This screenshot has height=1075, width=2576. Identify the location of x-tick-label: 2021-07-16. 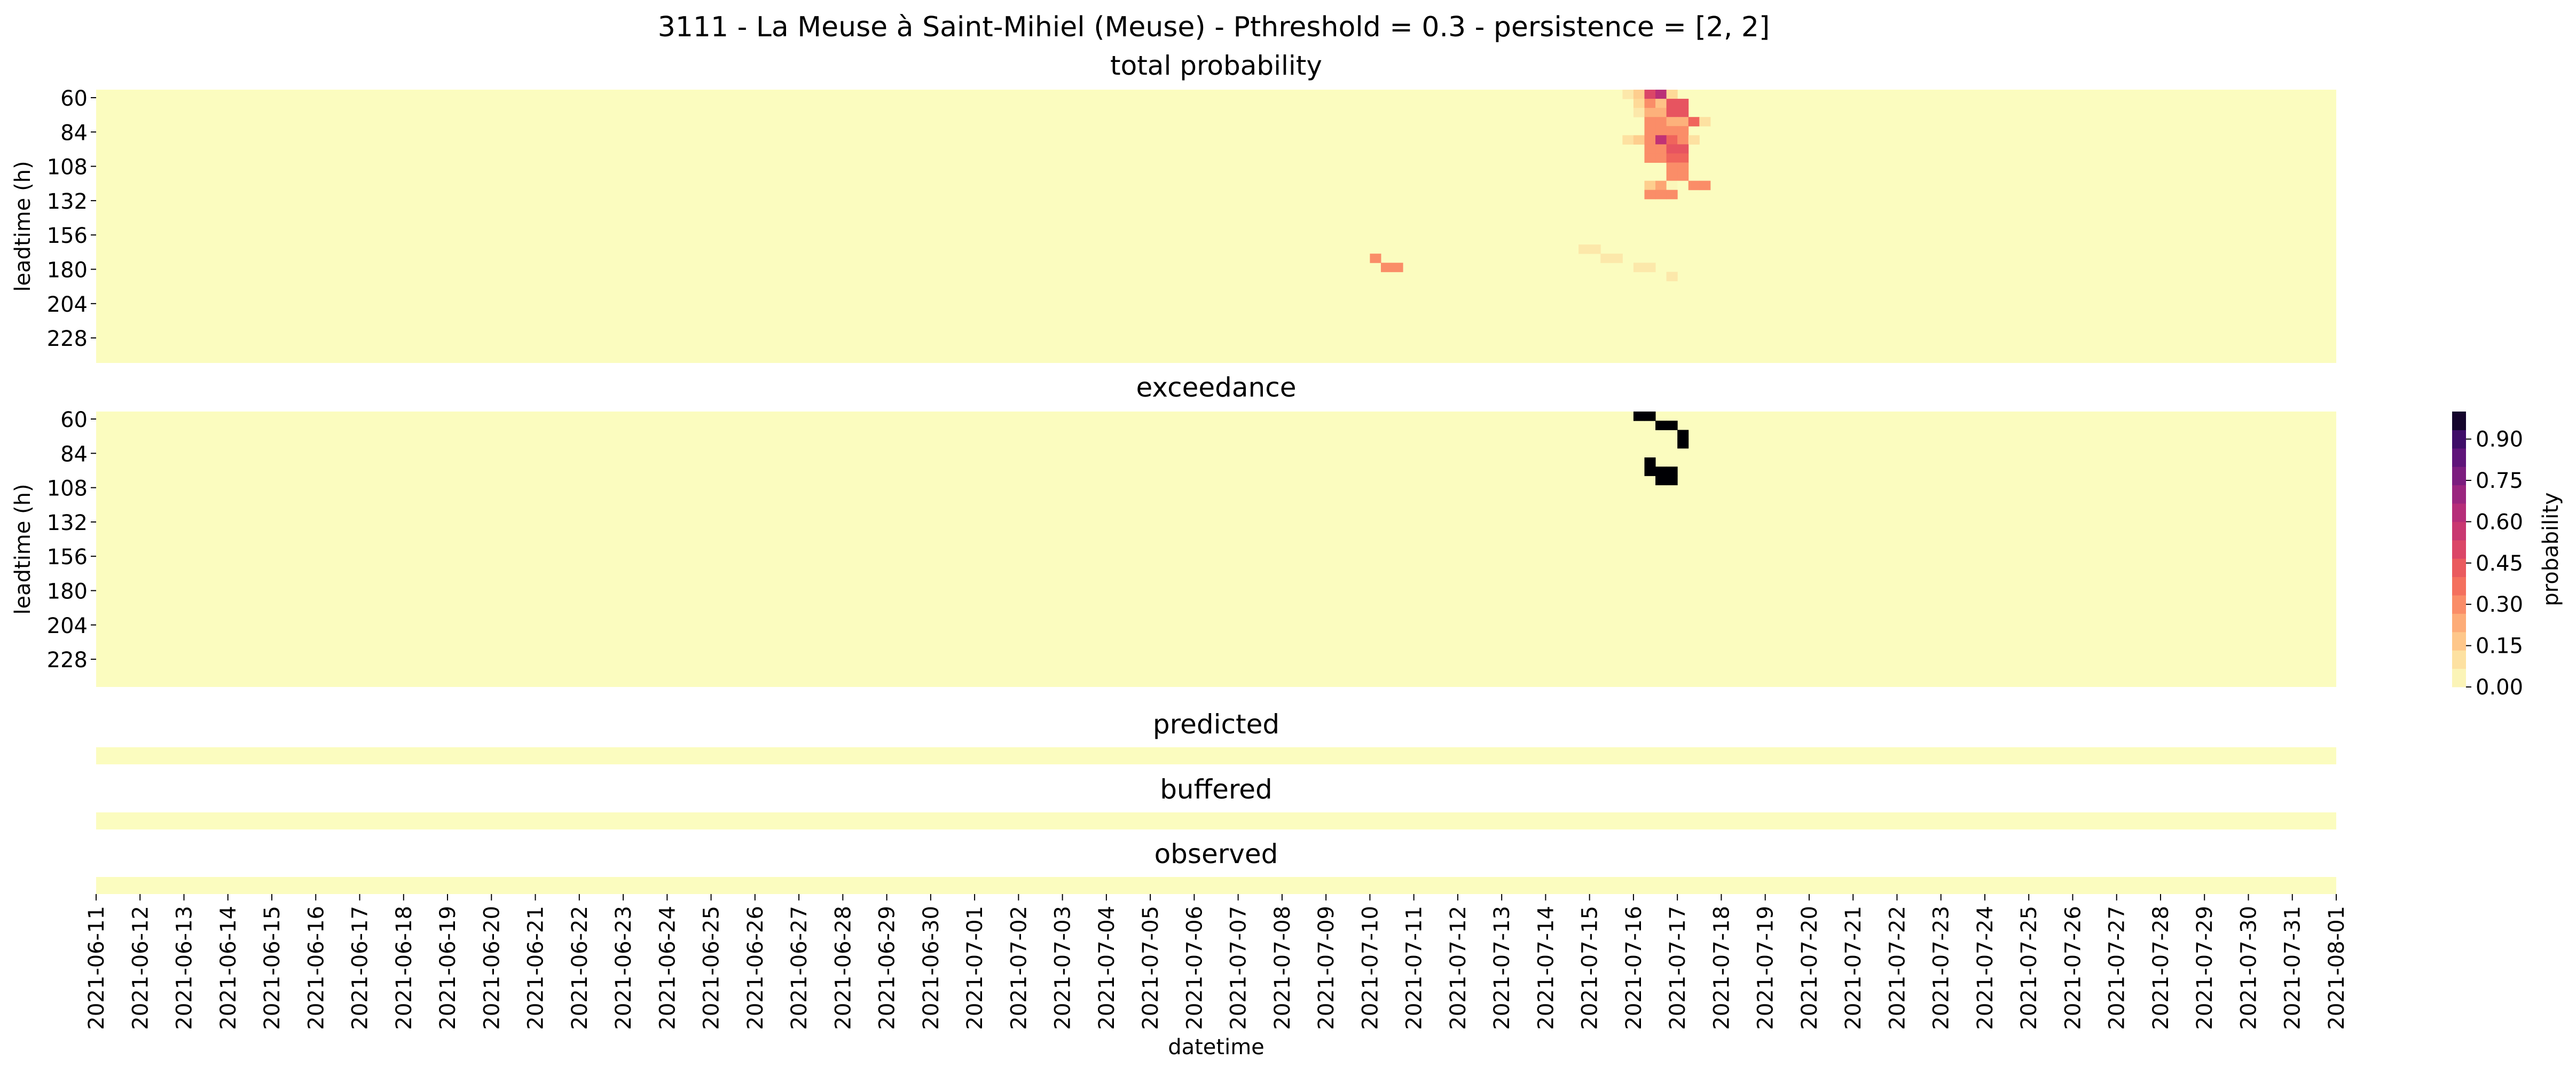
(1634, 968).